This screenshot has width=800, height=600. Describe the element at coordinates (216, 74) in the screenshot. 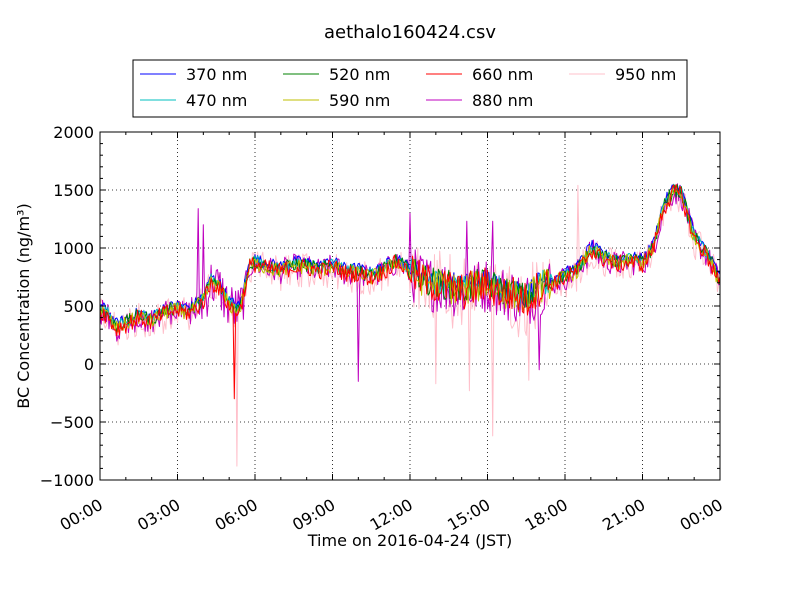

I see `legend-label: 370 nm` at that location.